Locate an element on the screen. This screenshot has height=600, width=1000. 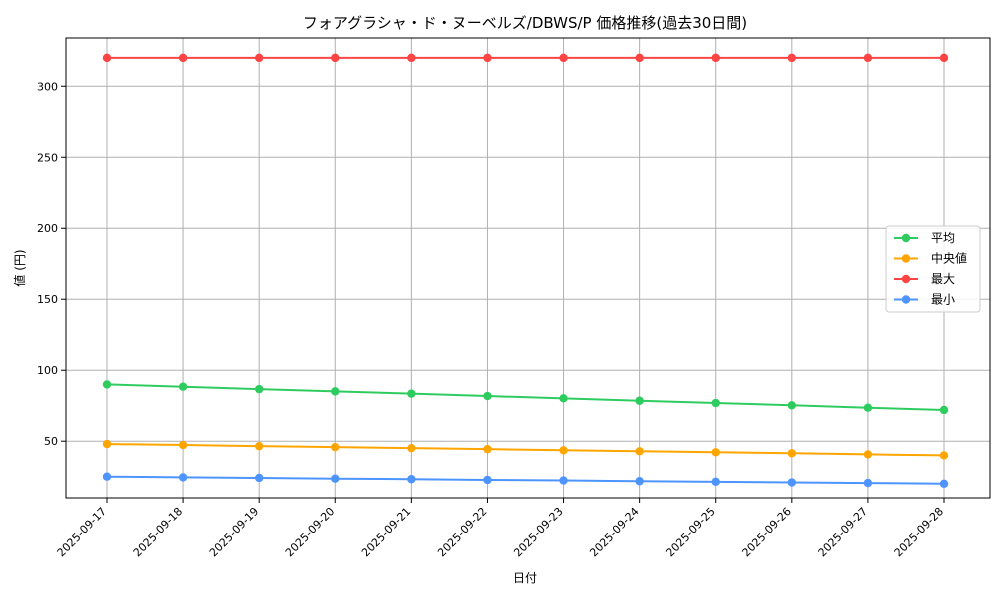
x-tick-label: 2025-09-20 is located at coordinates (310, 532).